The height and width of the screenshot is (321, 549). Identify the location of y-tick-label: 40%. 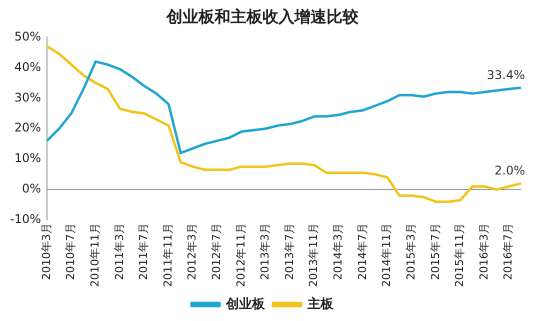
(27, 67).